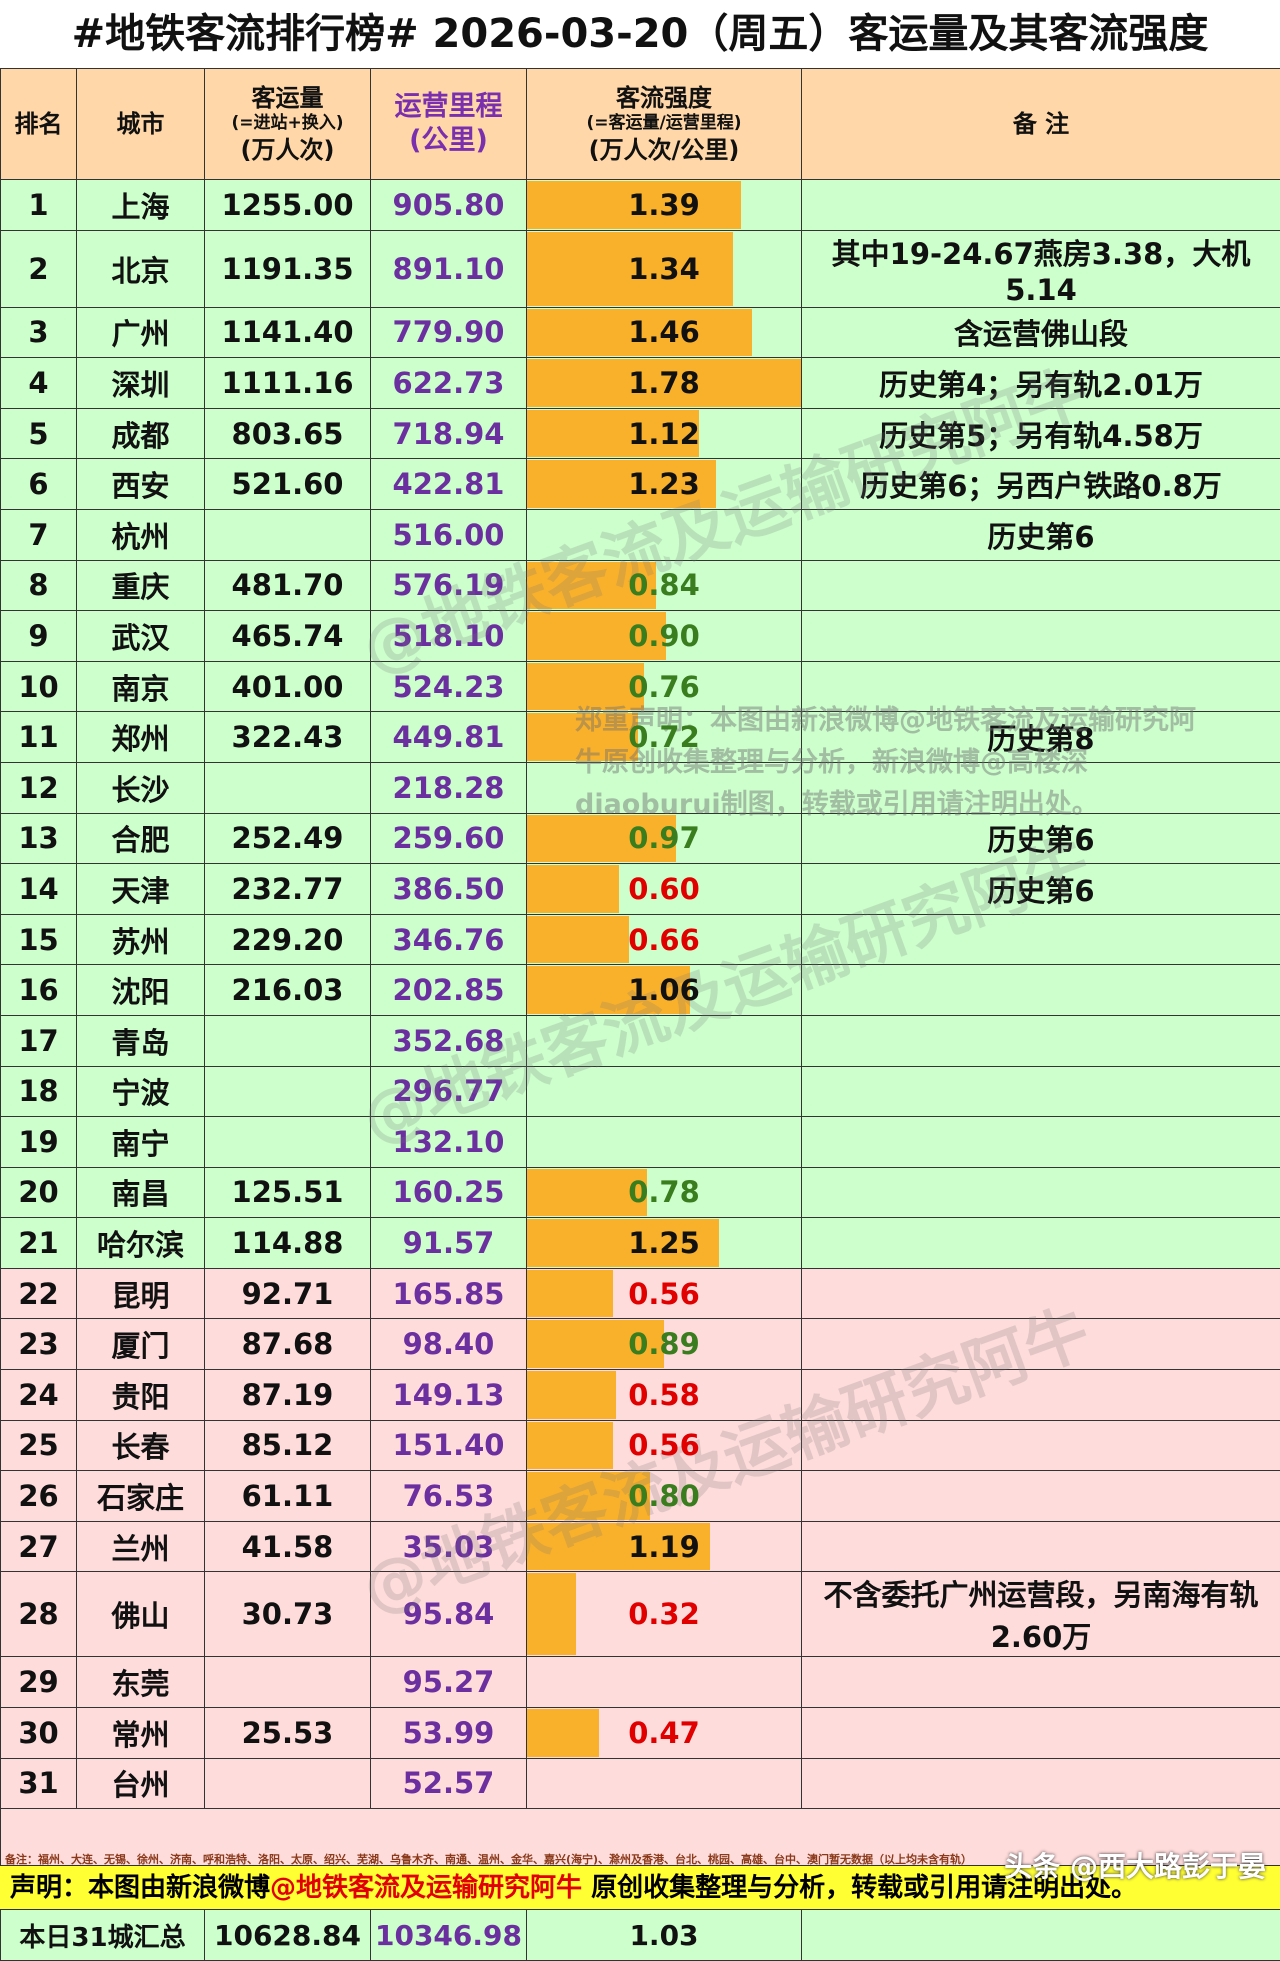 The height and width of the screenshot is (1961, 1280). Describe the element at coordinates (664, 1344) in the screenshot. I see `intensity-cell: 0.89` at that location.